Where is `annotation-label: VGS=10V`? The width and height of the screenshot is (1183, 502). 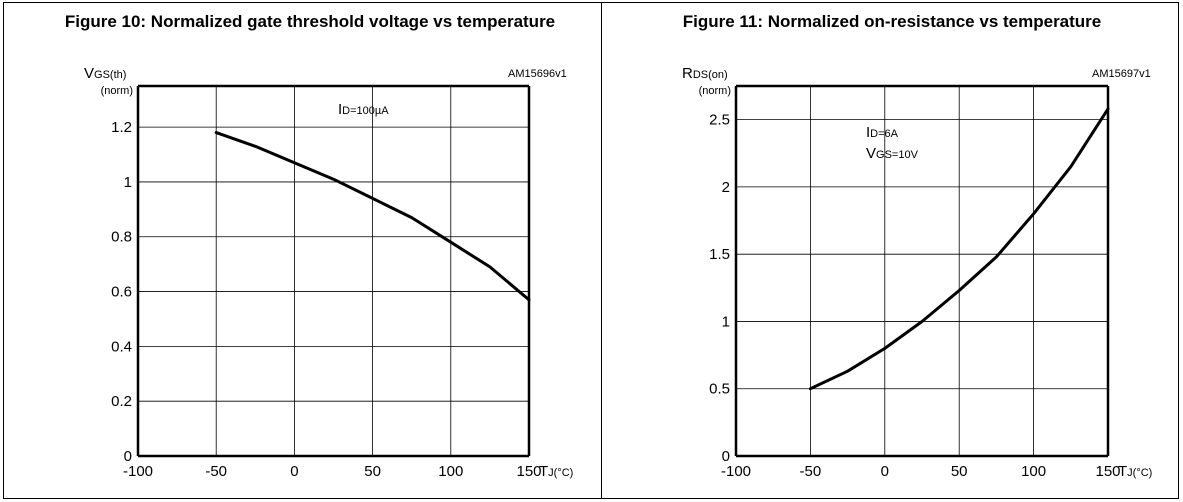
annotation-label: VGS=10V is located at coordinates (892, 153).